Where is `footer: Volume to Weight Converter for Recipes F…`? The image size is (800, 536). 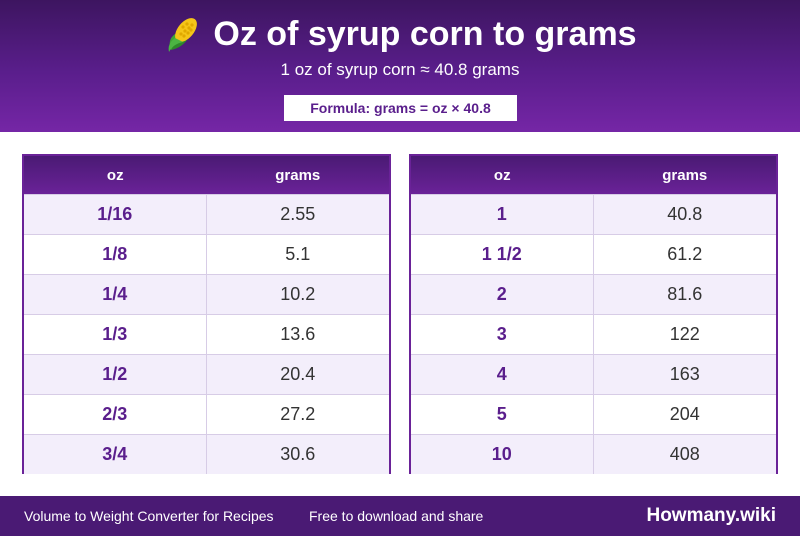
footer: Volume to Weight Converter for Recipes F… is located at coordinates (400, 516).